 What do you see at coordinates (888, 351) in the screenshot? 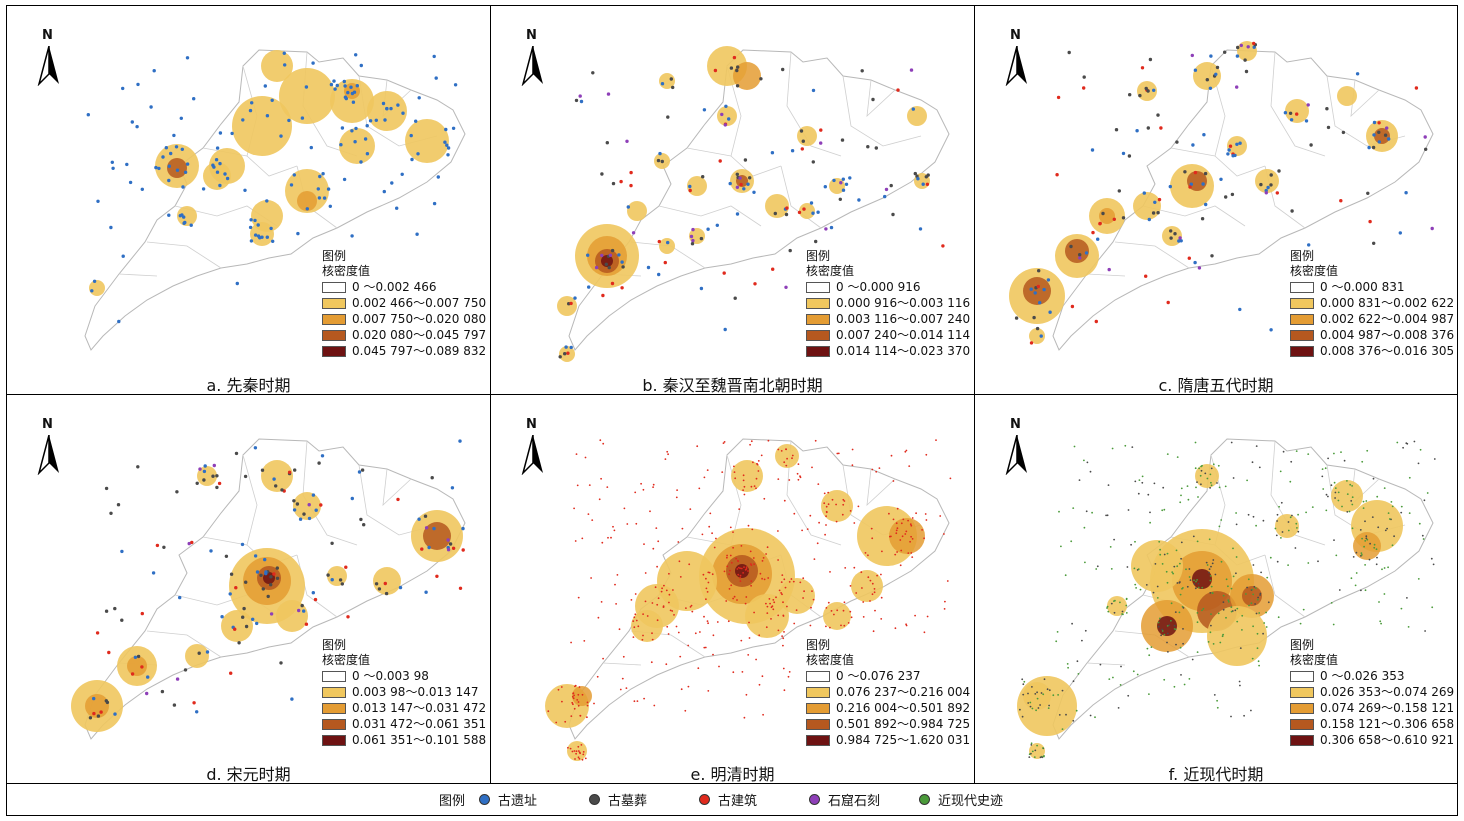
I see `legend-class-5: 0.014 114～0.023 370` at bounding box center [888, 351].